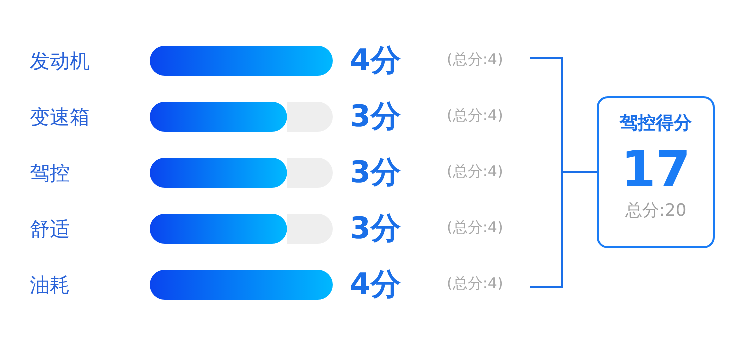  What do you see at coordinates (60, 117) in the screenshot?
I see `y-tick-label: 变速箱` at bounding box center [60, 117].